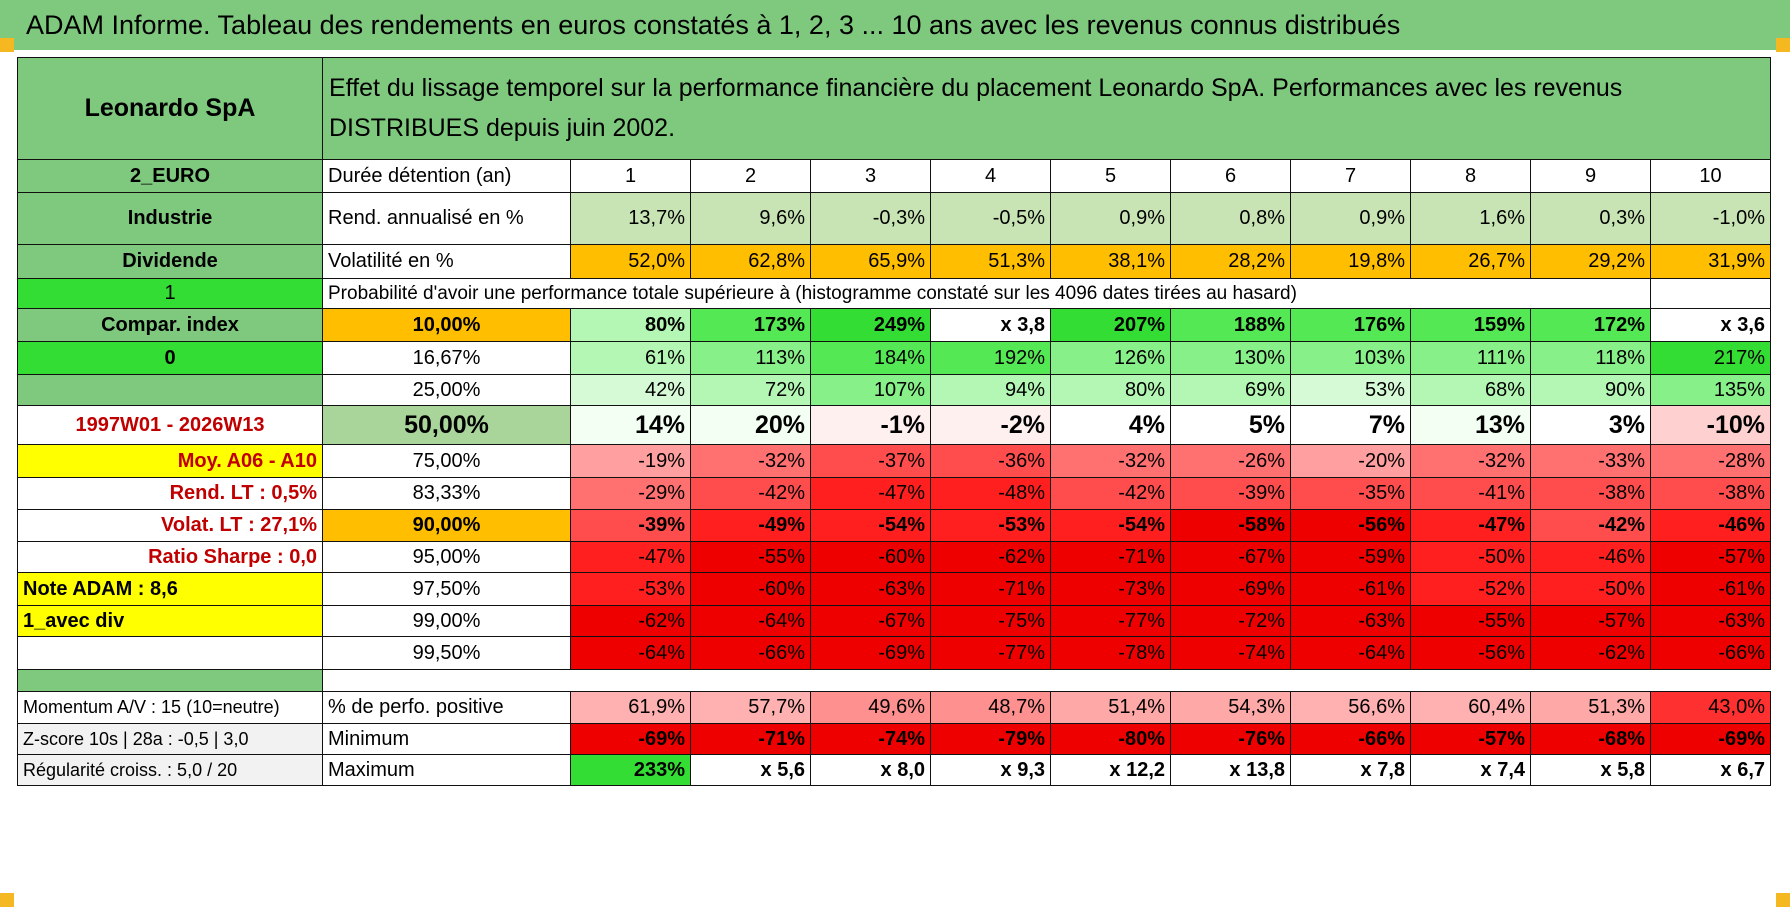 The height and width of the screenshot is (907, 1790). Describe the element at coordinates (990, 707) in the screenshot. I see `positive-value: 48,7%` at that location.